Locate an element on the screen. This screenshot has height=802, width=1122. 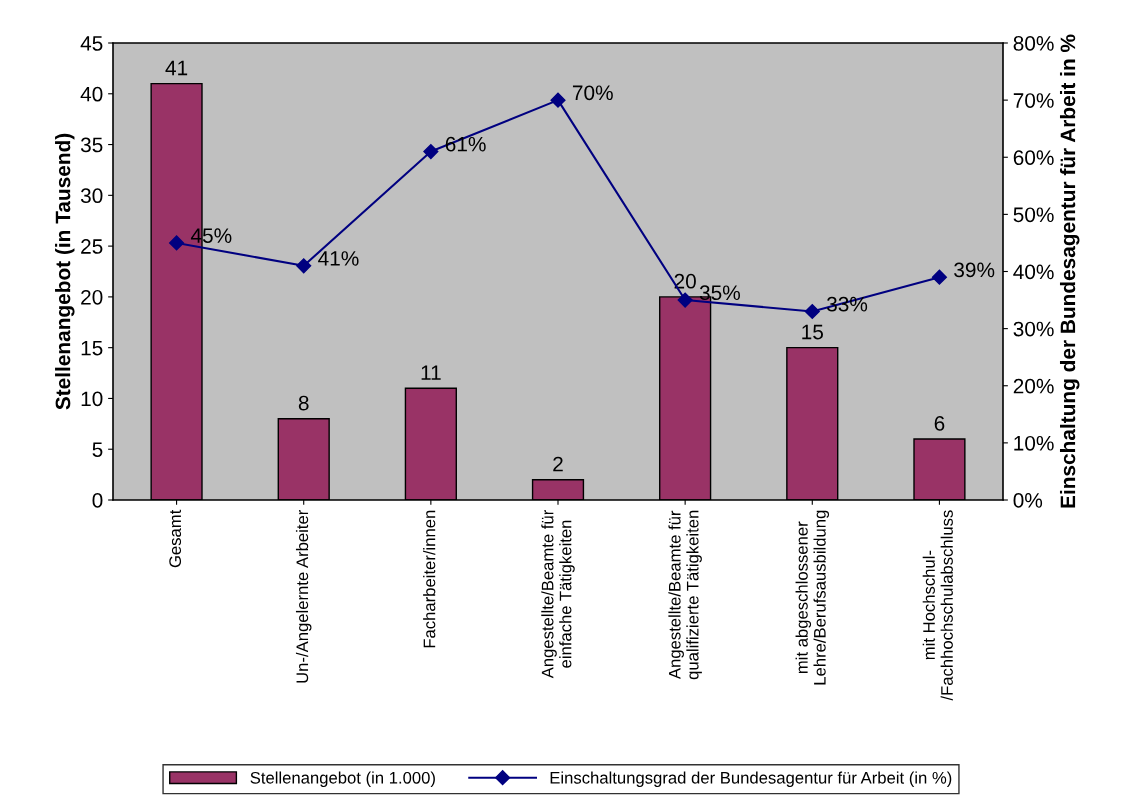
x-tick-label: Un-/Angelernte Arbeiter is located at coordinates (303, 596).